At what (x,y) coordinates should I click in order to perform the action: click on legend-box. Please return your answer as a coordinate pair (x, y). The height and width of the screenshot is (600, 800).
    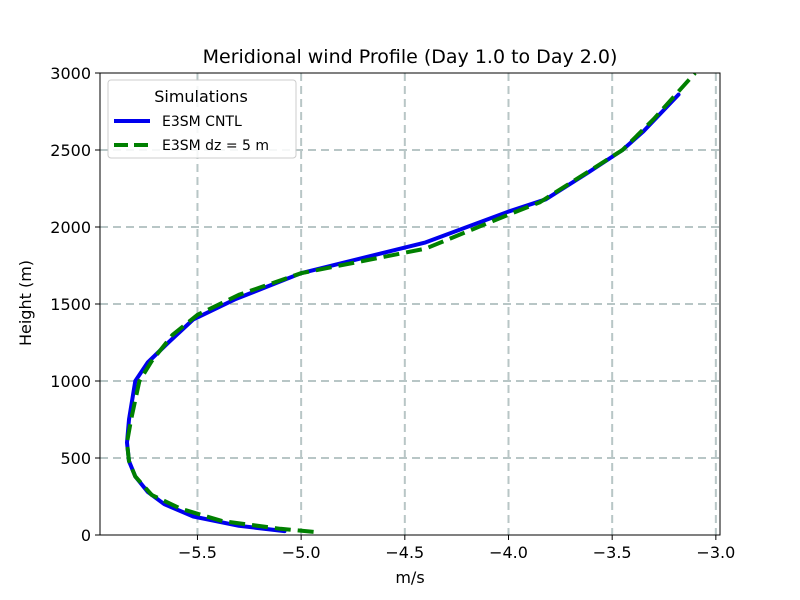
    Looking at the image, I should click on (202, 119).